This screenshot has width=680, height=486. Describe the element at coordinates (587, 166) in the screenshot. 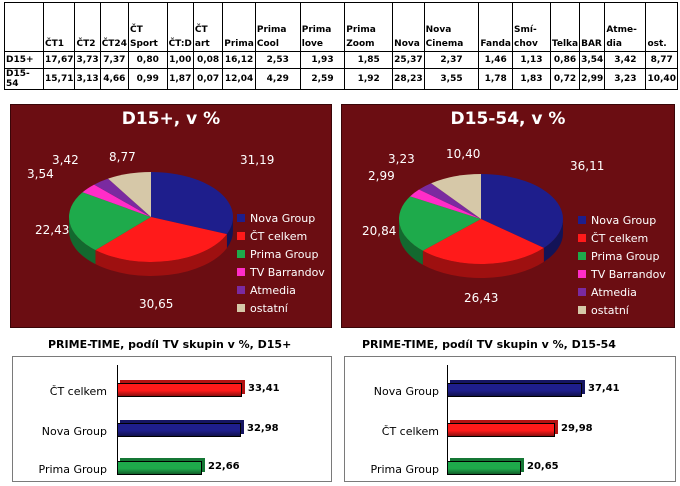

I see `pie-data-label: 36,11` at that location.